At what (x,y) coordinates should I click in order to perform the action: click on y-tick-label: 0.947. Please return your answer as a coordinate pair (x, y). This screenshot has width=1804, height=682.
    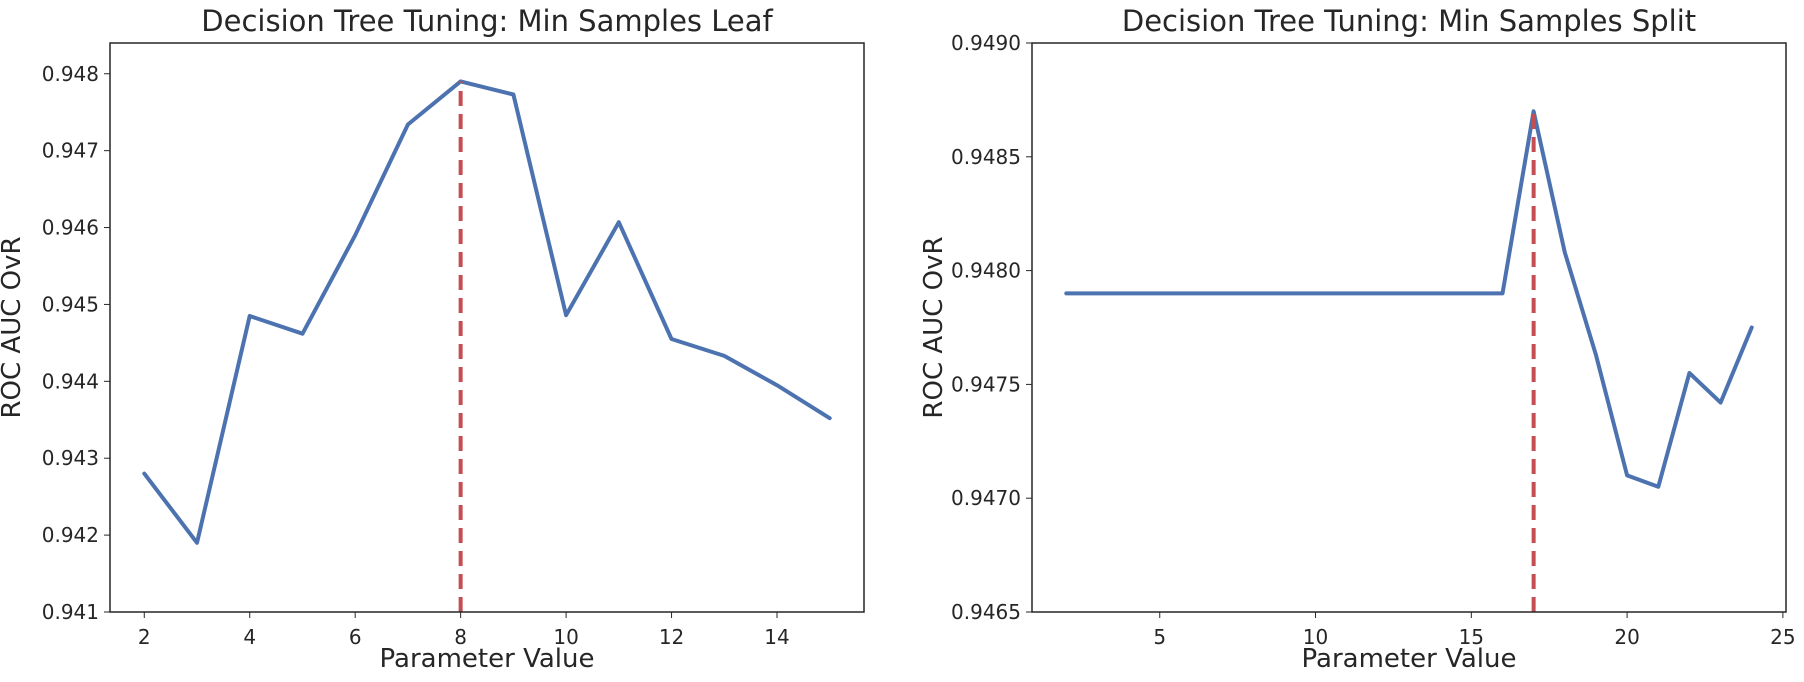
    Looking at the image, I should click on (70, 151).